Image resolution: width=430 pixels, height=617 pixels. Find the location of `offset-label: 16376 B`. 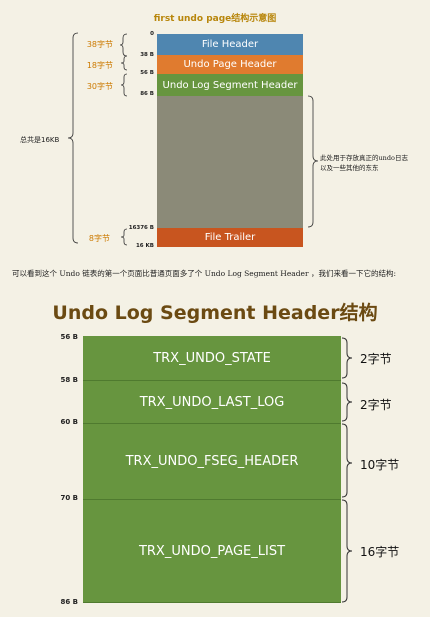

offset-label: 16376 B is located at coordinates (141, 228).